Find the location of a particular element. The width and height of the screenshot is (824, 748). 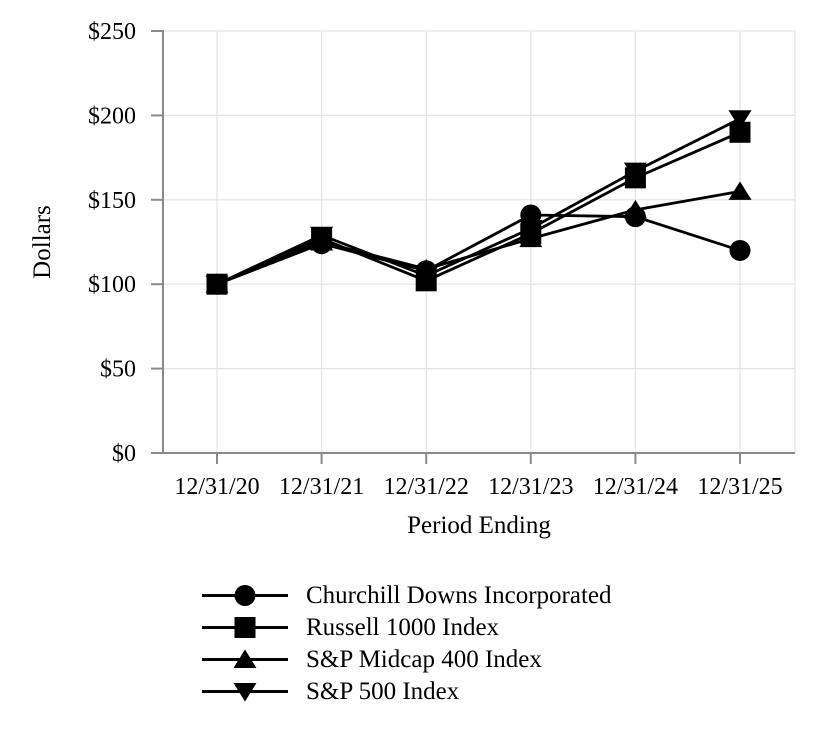

square-marker-icon is located at coordinates (245, 627).